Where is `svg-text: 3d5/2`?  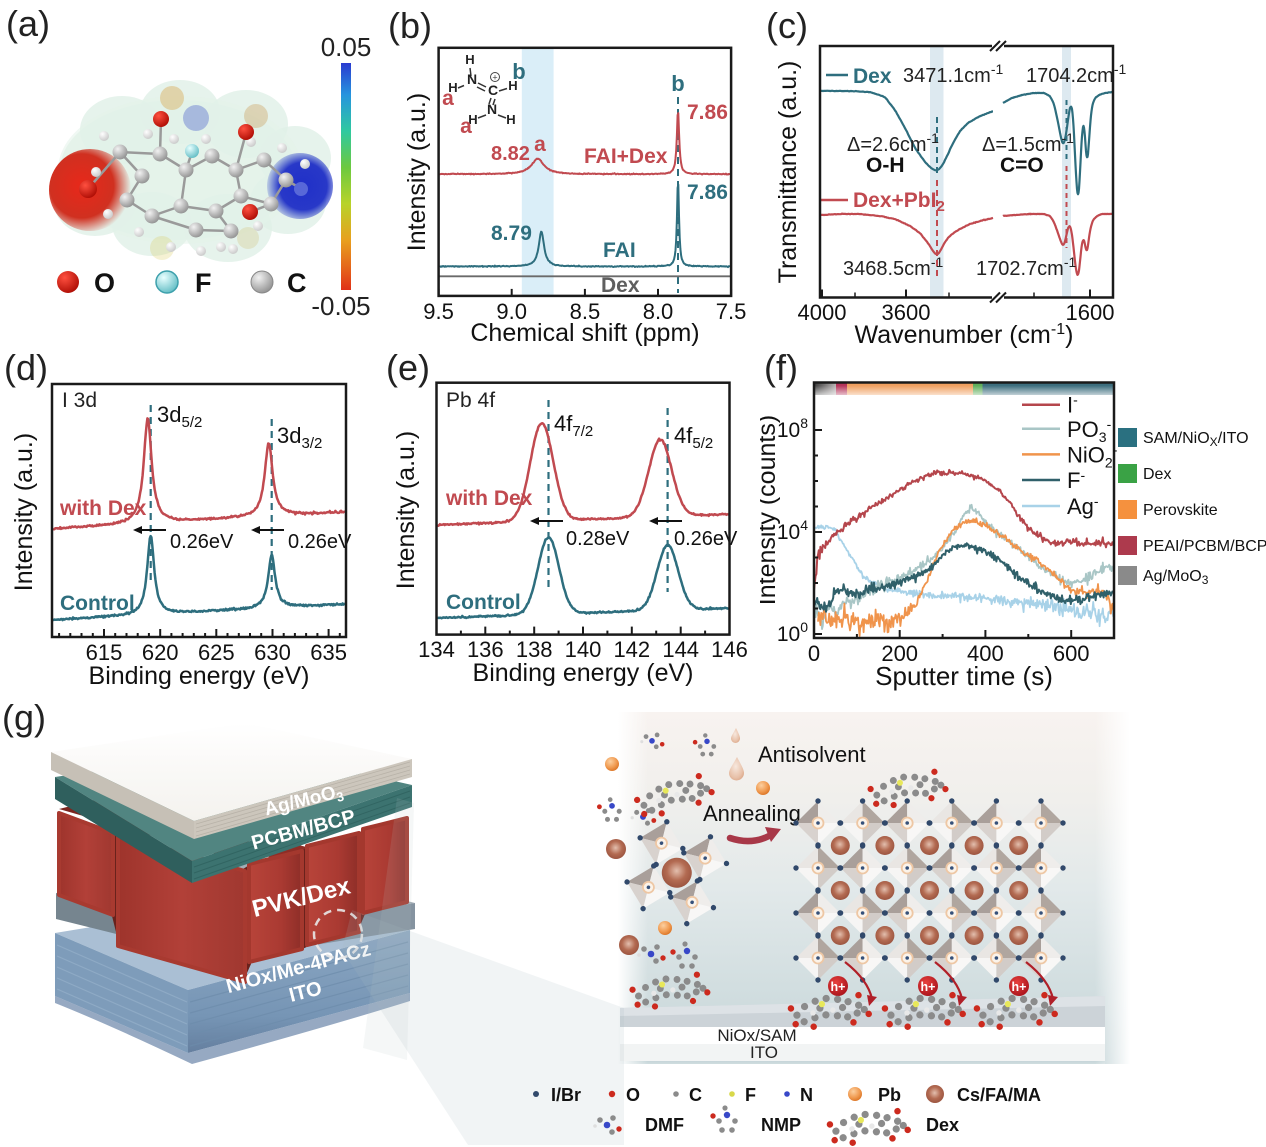
svg-text: 3d5/2 is located at coordinates (179, 416).